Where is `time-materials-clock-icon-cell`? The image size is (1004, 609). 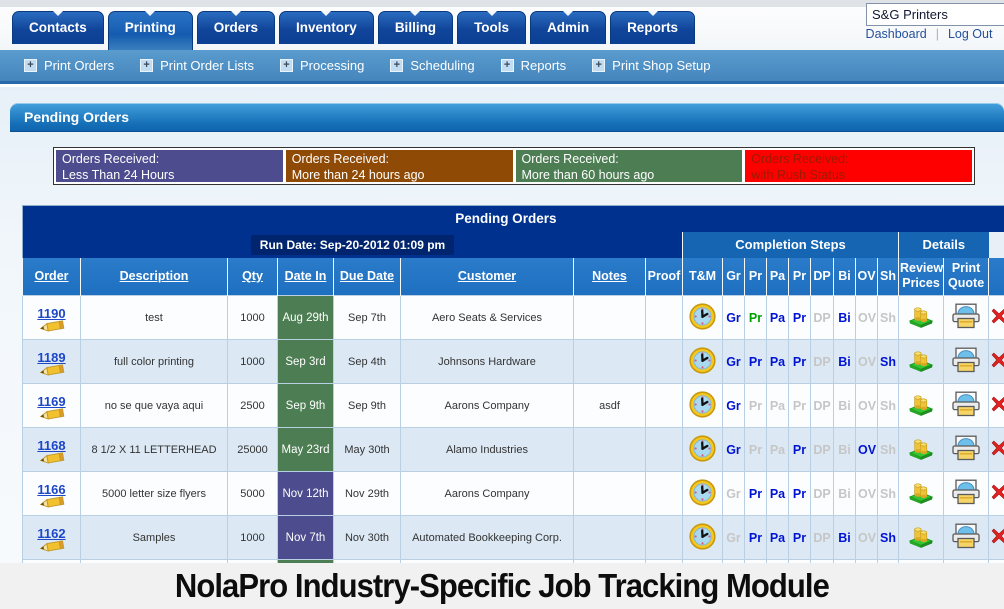
time-materials-clock-icon-cell is located at coordinates (702, 537).